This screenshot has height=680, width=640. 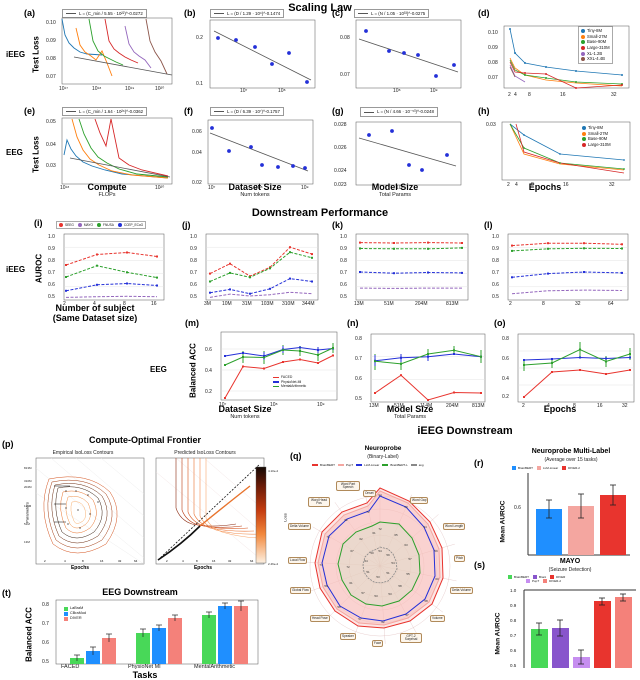 What do you see at coordinates (230, 561) in the screenshot?
I see `svg-text: 32` at bounding box center [230, 561].